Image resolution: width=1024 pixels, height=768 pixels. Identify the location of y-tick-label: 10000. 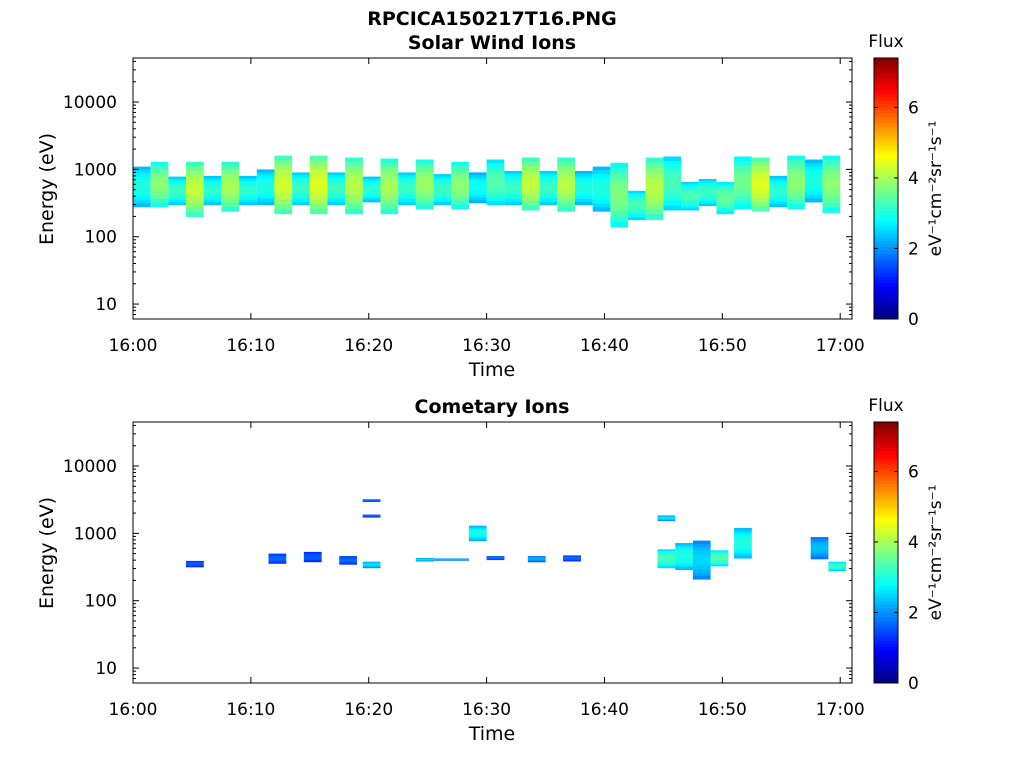
(90, 467).